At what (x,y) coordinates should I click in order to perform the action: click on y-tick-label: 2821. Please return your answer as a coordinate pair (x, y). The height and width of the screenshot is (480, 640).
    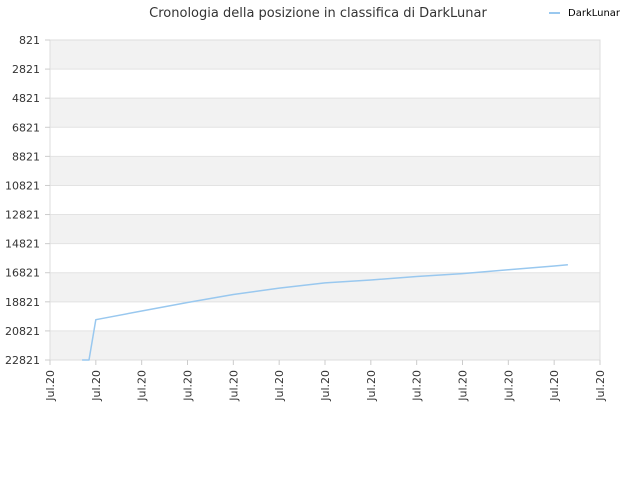
    Looking at the image, I should click on (26, 69).